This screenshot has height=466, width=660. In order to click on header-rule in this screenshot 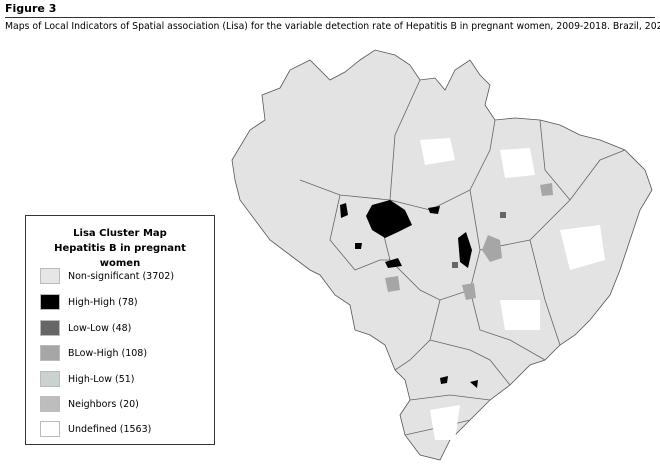, I will do `click(330, 17)`.